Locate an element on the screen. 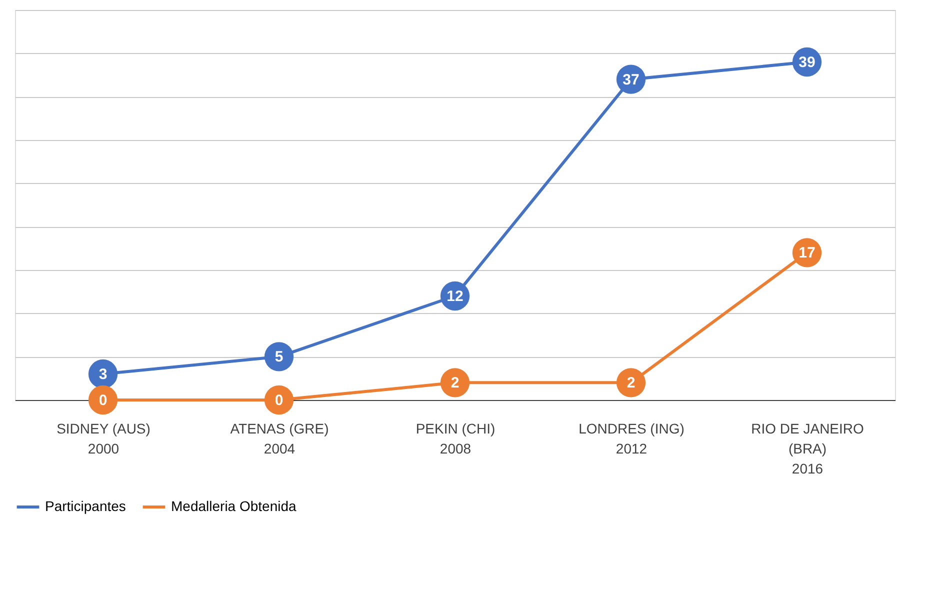 Image resolution: width=925 pixels, height=592 pixels. x-tick-label: RIO DE JANEIRO (BRA) 2016 is located at coordinates (807, 448).